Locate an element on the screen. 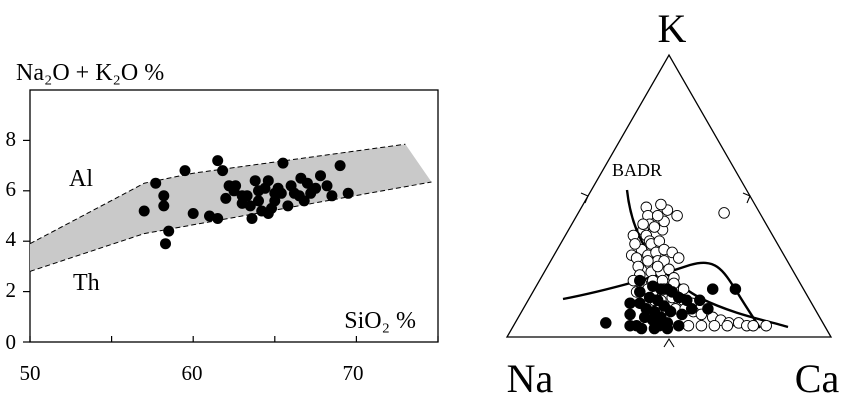 Image resolution: width=846 pixels, height=397 pixels. tick-label-y-2: 2 is located at coordinates (11, 290).